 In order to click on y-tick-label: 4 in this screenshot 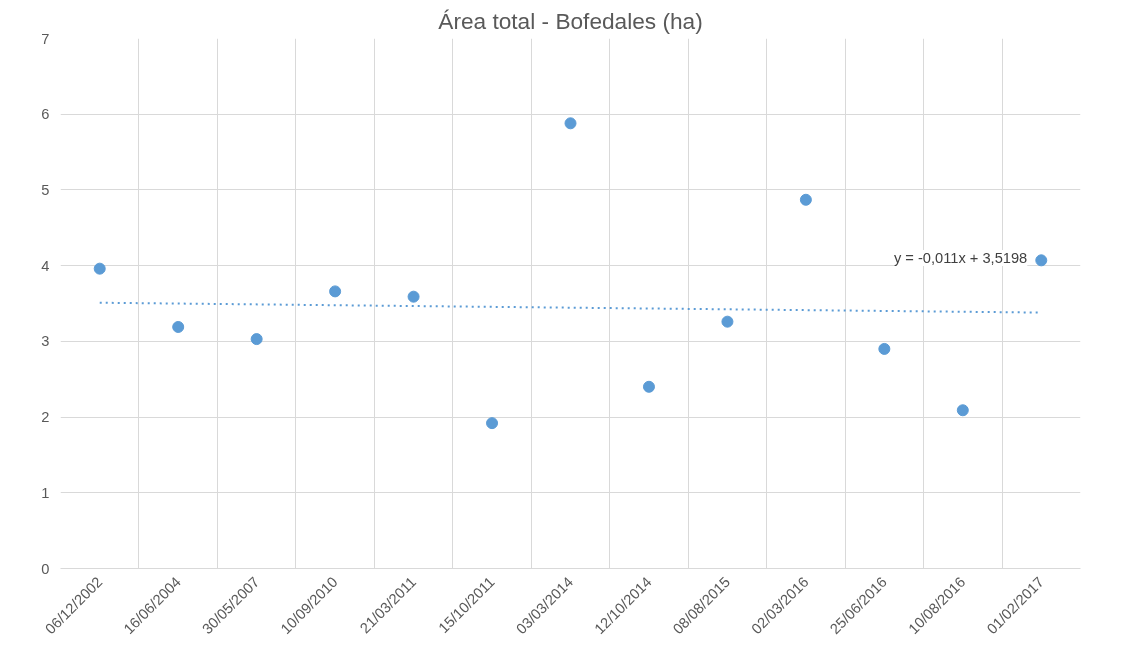, I will do `click(45, 265)`.